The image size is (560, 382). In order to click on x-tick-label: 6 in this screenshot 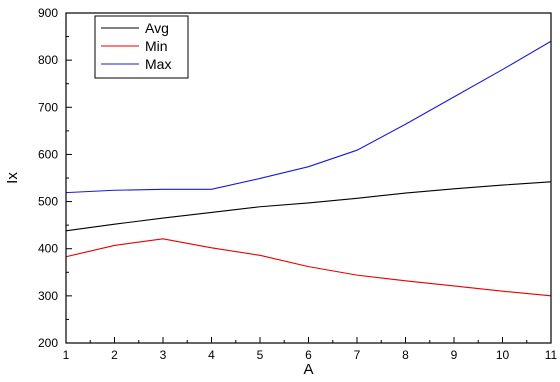, I will do `click(308, 355)`.